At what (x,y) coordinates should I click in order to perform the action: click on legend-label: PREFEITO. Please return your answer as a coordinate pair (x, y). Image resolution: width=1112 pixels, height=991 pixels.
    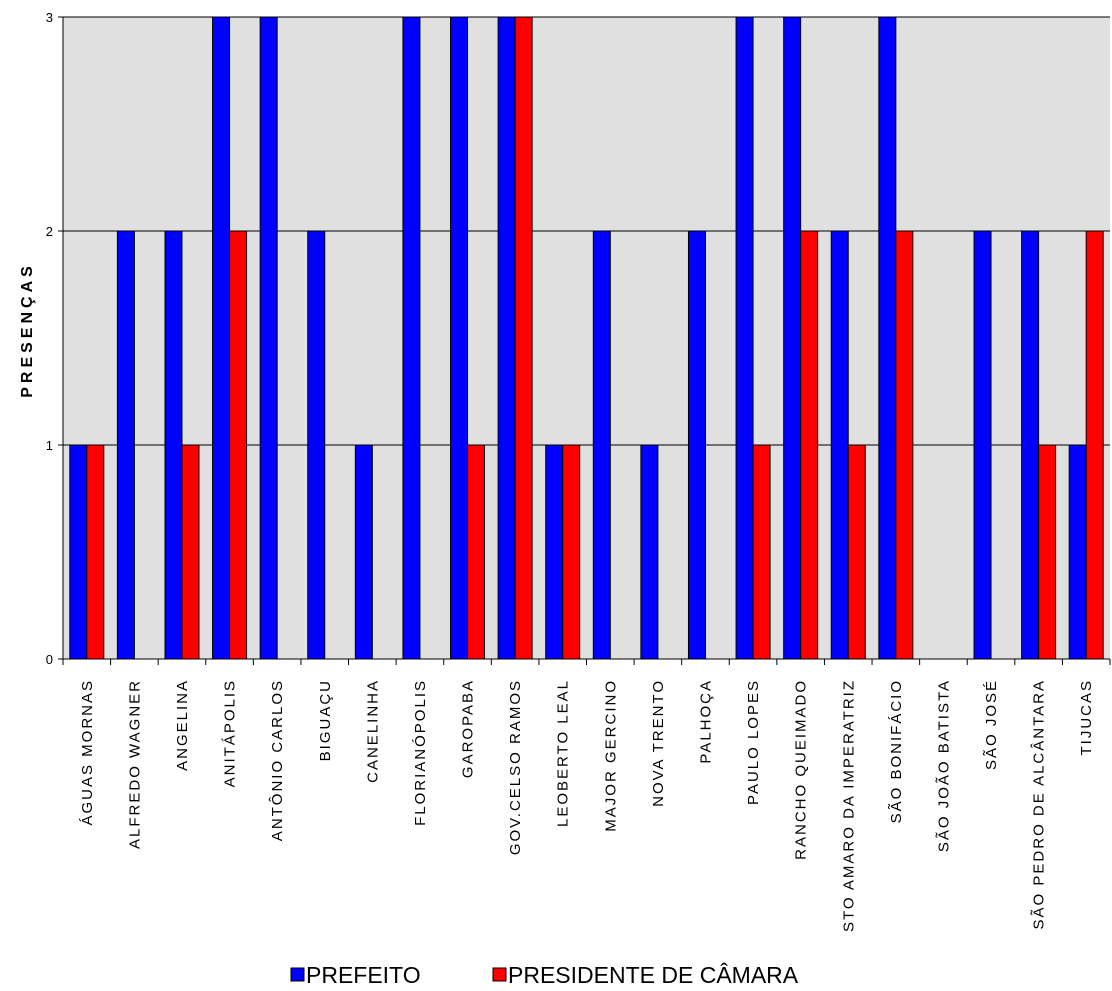
    Looking at the image, I should click on (363, 975).